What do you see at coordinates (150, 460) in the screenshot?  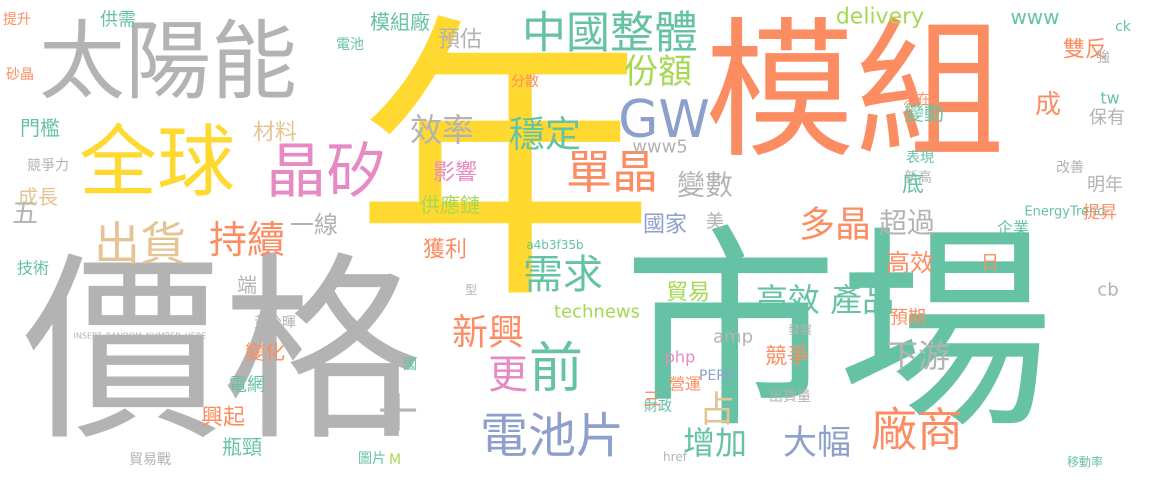 I see `word: 貿易戰` at bounding box center [150, 460].